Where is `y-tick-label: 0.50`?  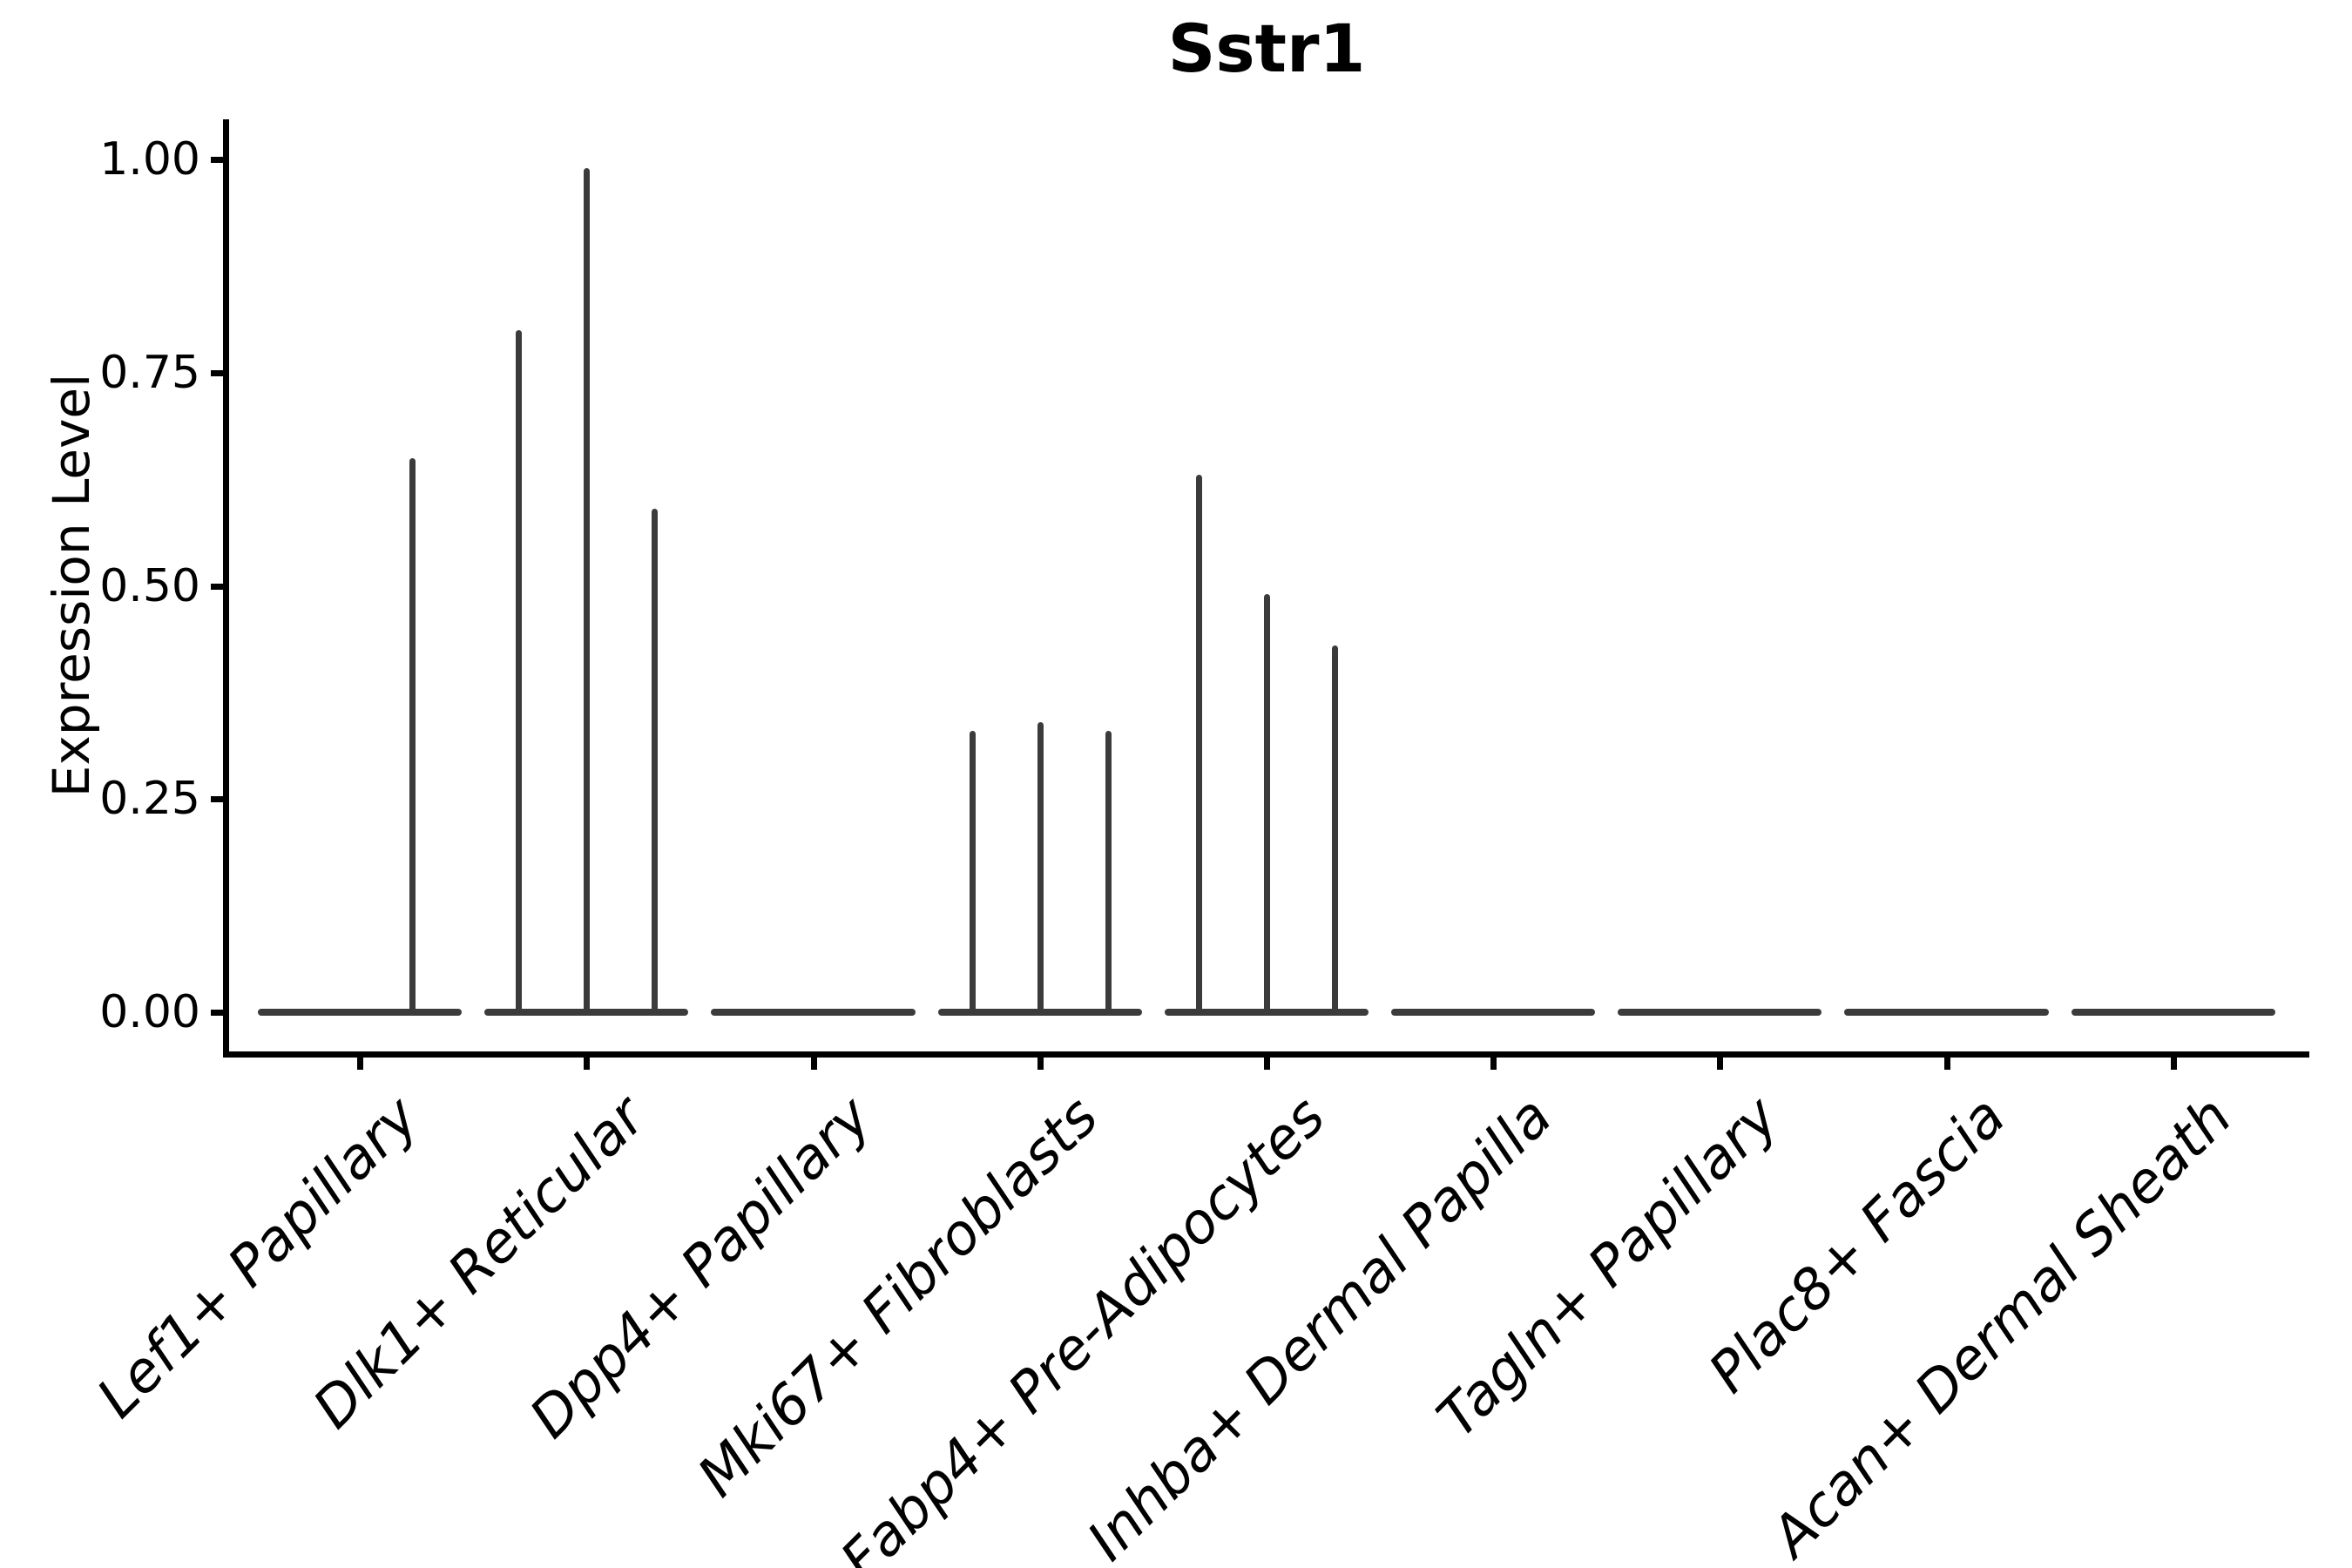 y-tick-label: 0.50 is located at coordinates (150, 585).